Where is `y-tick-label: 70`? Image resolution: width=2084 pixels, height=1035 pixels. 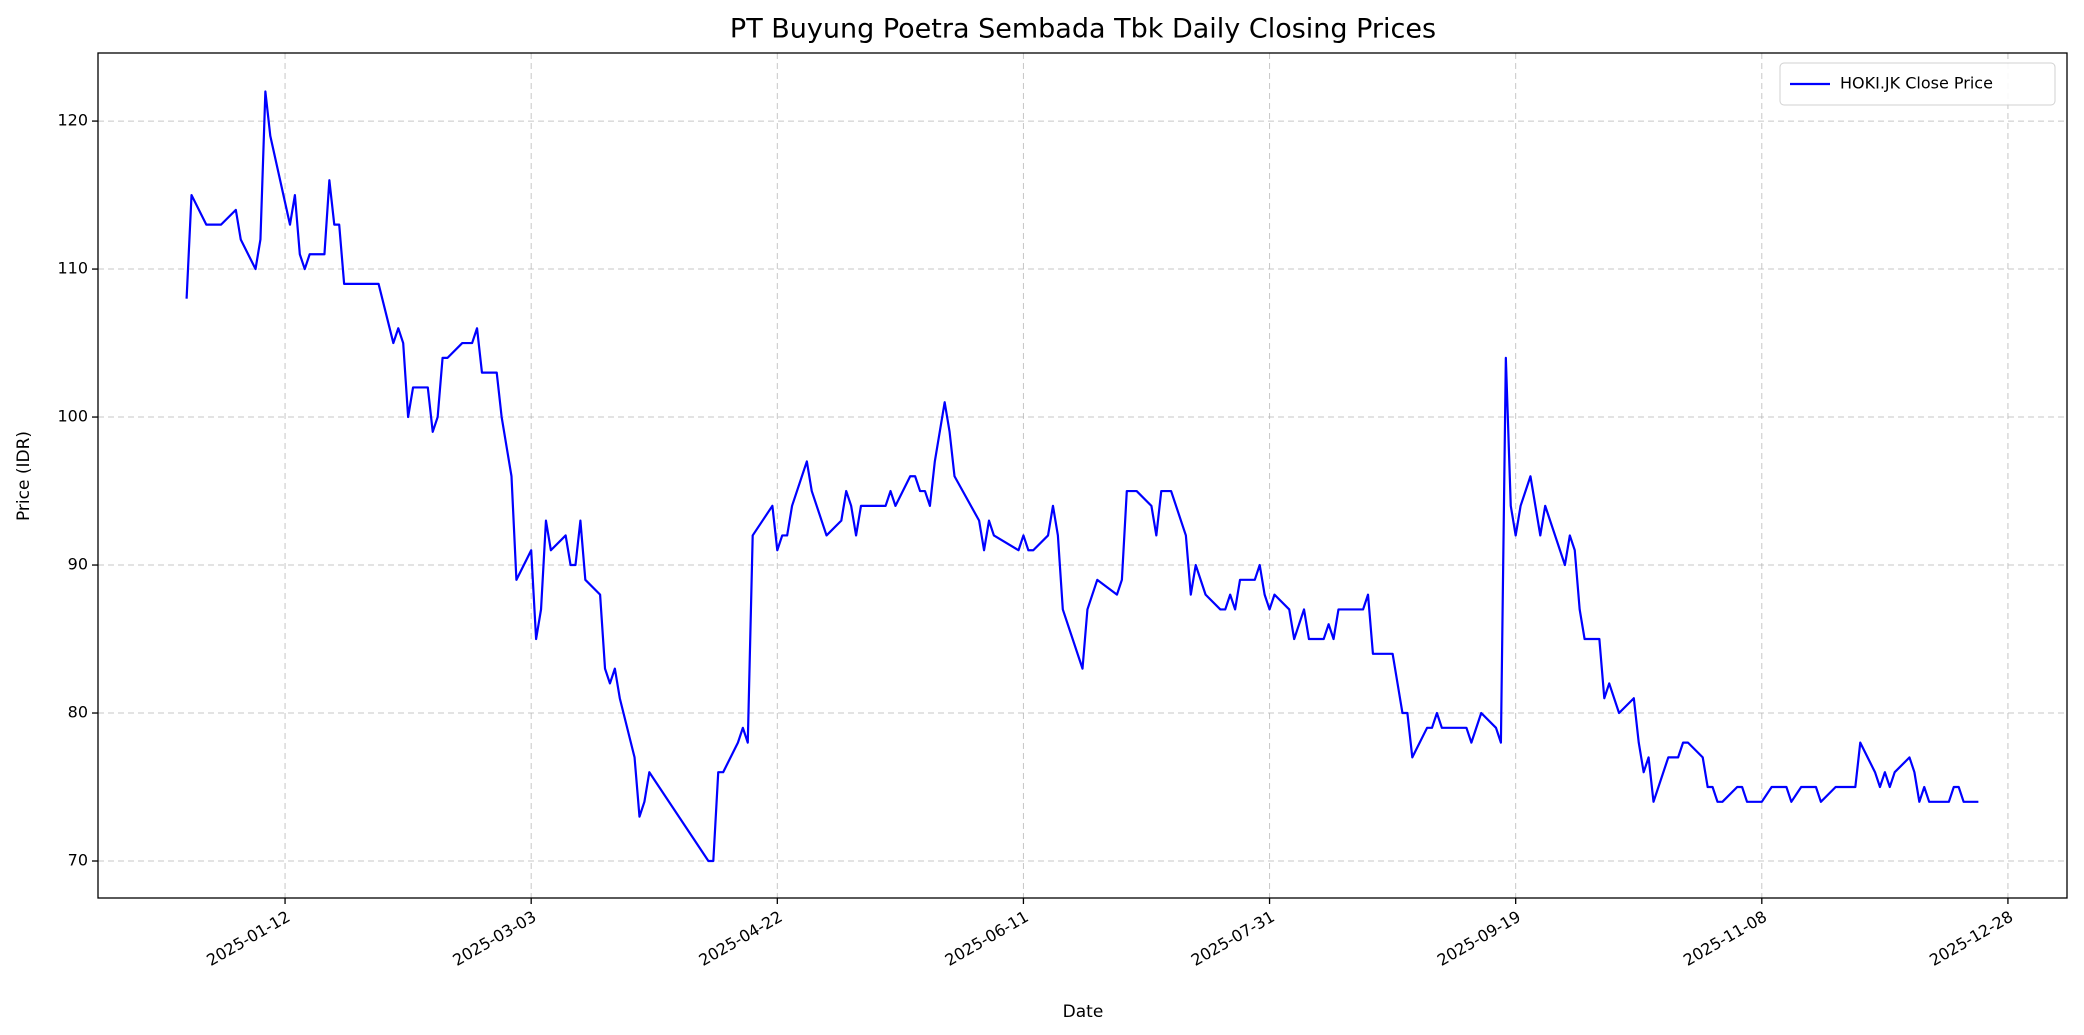
y-tick-label: 70 is located at coordinates (78, 860).